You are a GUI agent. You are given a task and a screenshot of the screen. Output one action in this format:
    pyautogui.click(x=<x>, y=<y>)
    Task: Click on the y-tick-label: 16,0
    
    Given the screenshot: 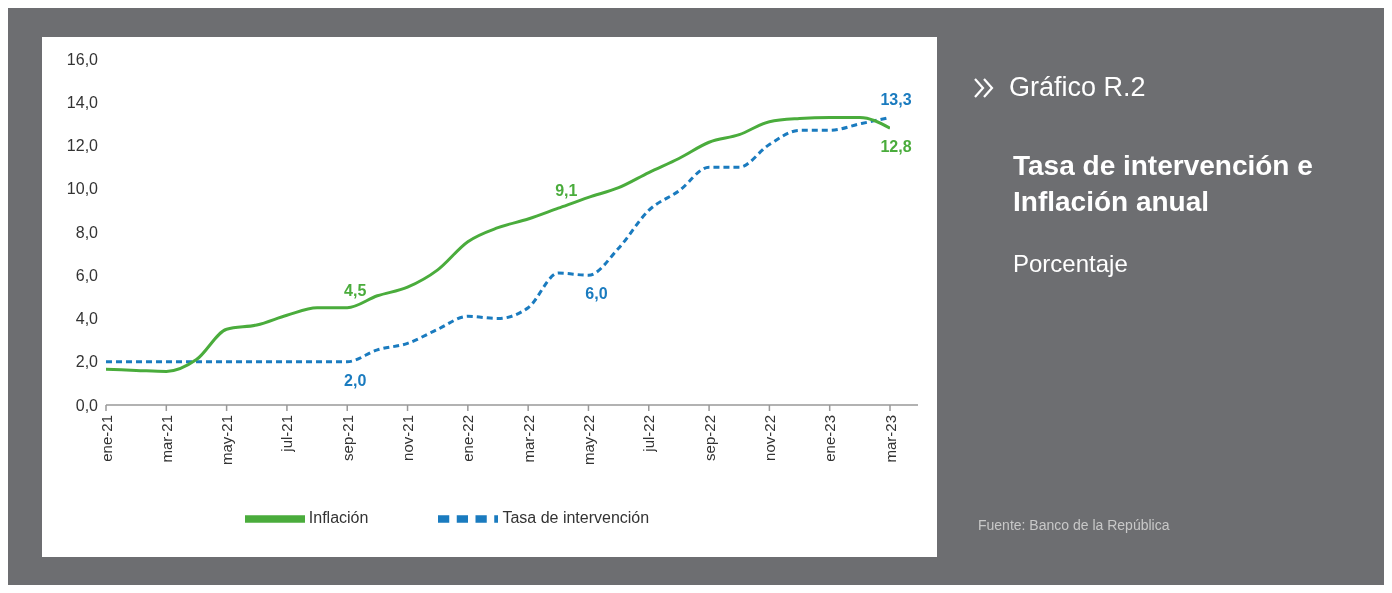 What is the action you would take?
    pyautogui.click(x=82, y=59)
    